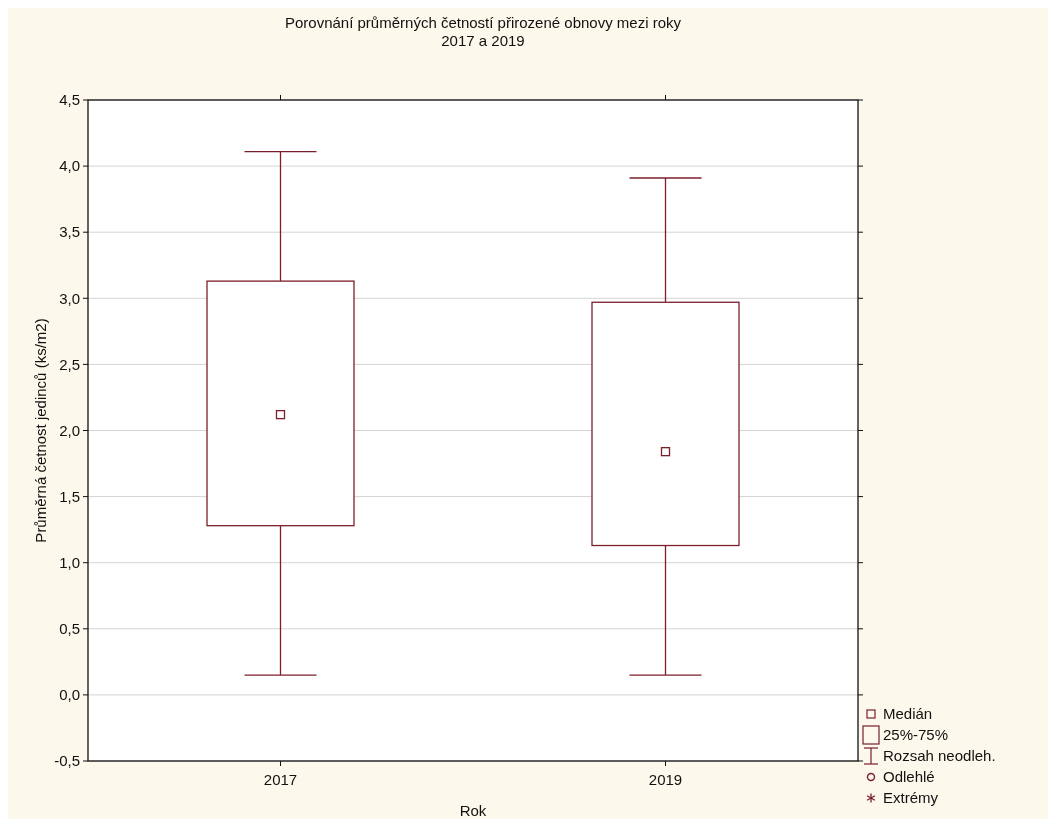 Image resolution: width=1056 pixels, height=827 pixels. I want to click on y-tick-label: 2,0, so click(69, 430).